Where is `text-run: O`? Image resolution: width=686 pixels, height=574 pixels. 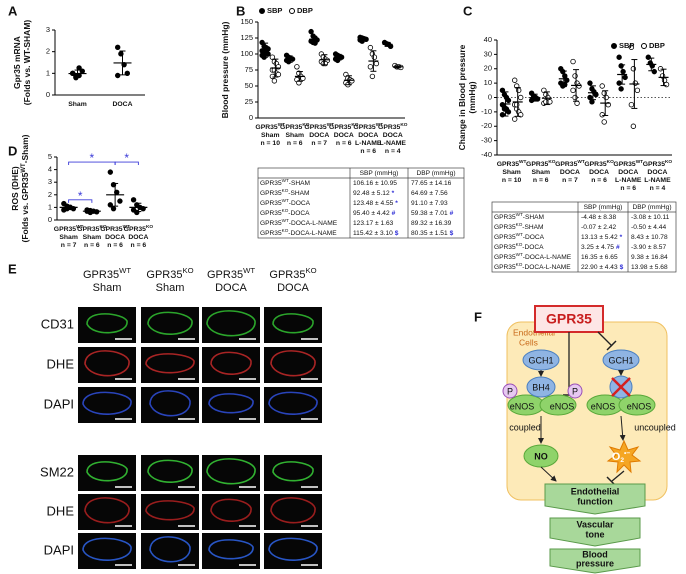
text-run: O is located at coordinates (616, 457).